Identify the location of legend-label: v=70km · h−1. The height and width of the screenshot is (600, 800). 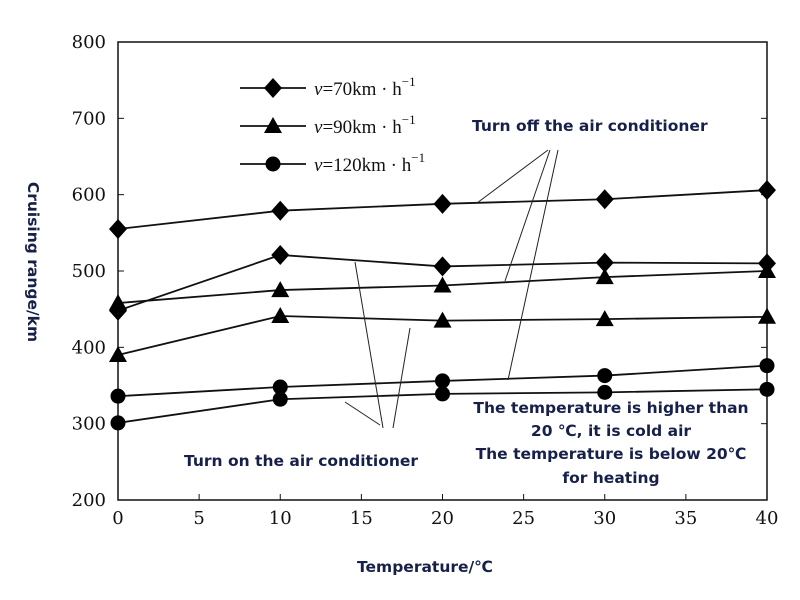
(365, 87).